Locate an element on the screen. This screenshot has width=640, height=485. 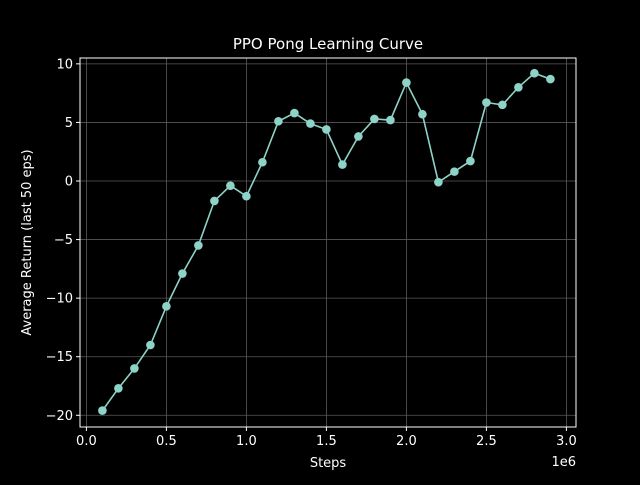
y-tick-label: −10 is located at coordinates (59, 299).